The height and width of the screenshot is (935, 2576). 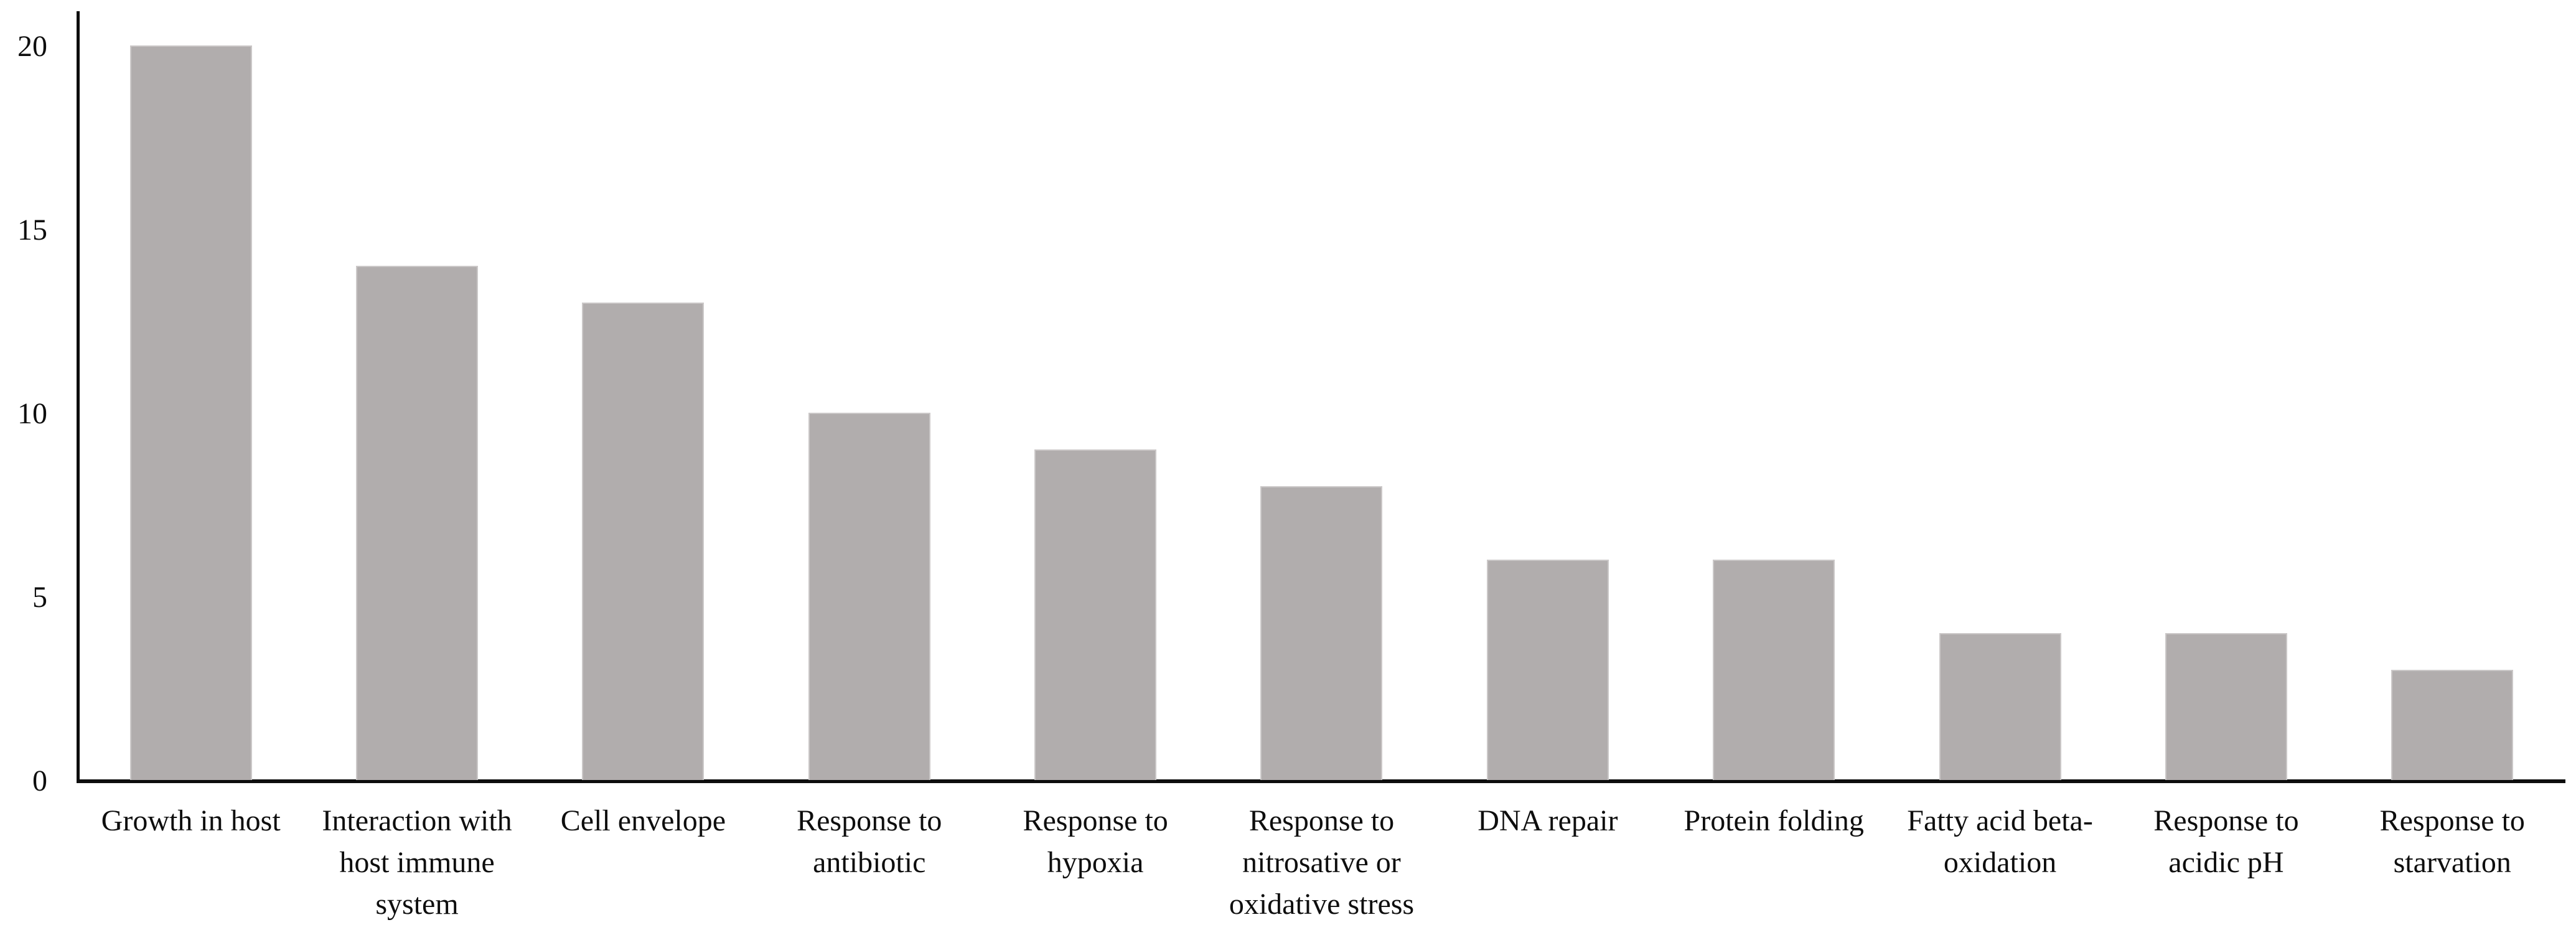 What do you see at coordinates (32, 231) in the screenshot?
I see `y-axis-tick-label: 15` at bounding box center [32, 231].